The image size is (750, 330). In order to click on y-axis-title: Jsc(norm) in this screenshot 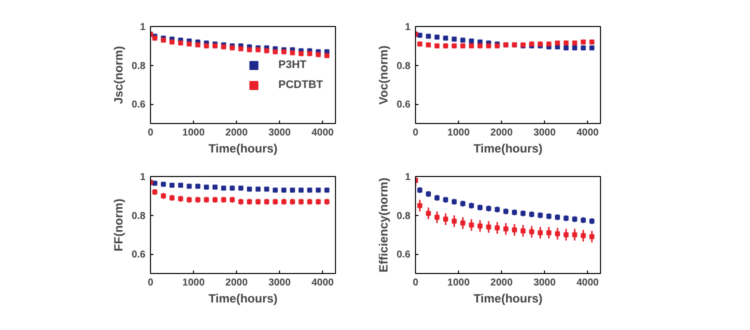, I will do `click(119, 75)`.